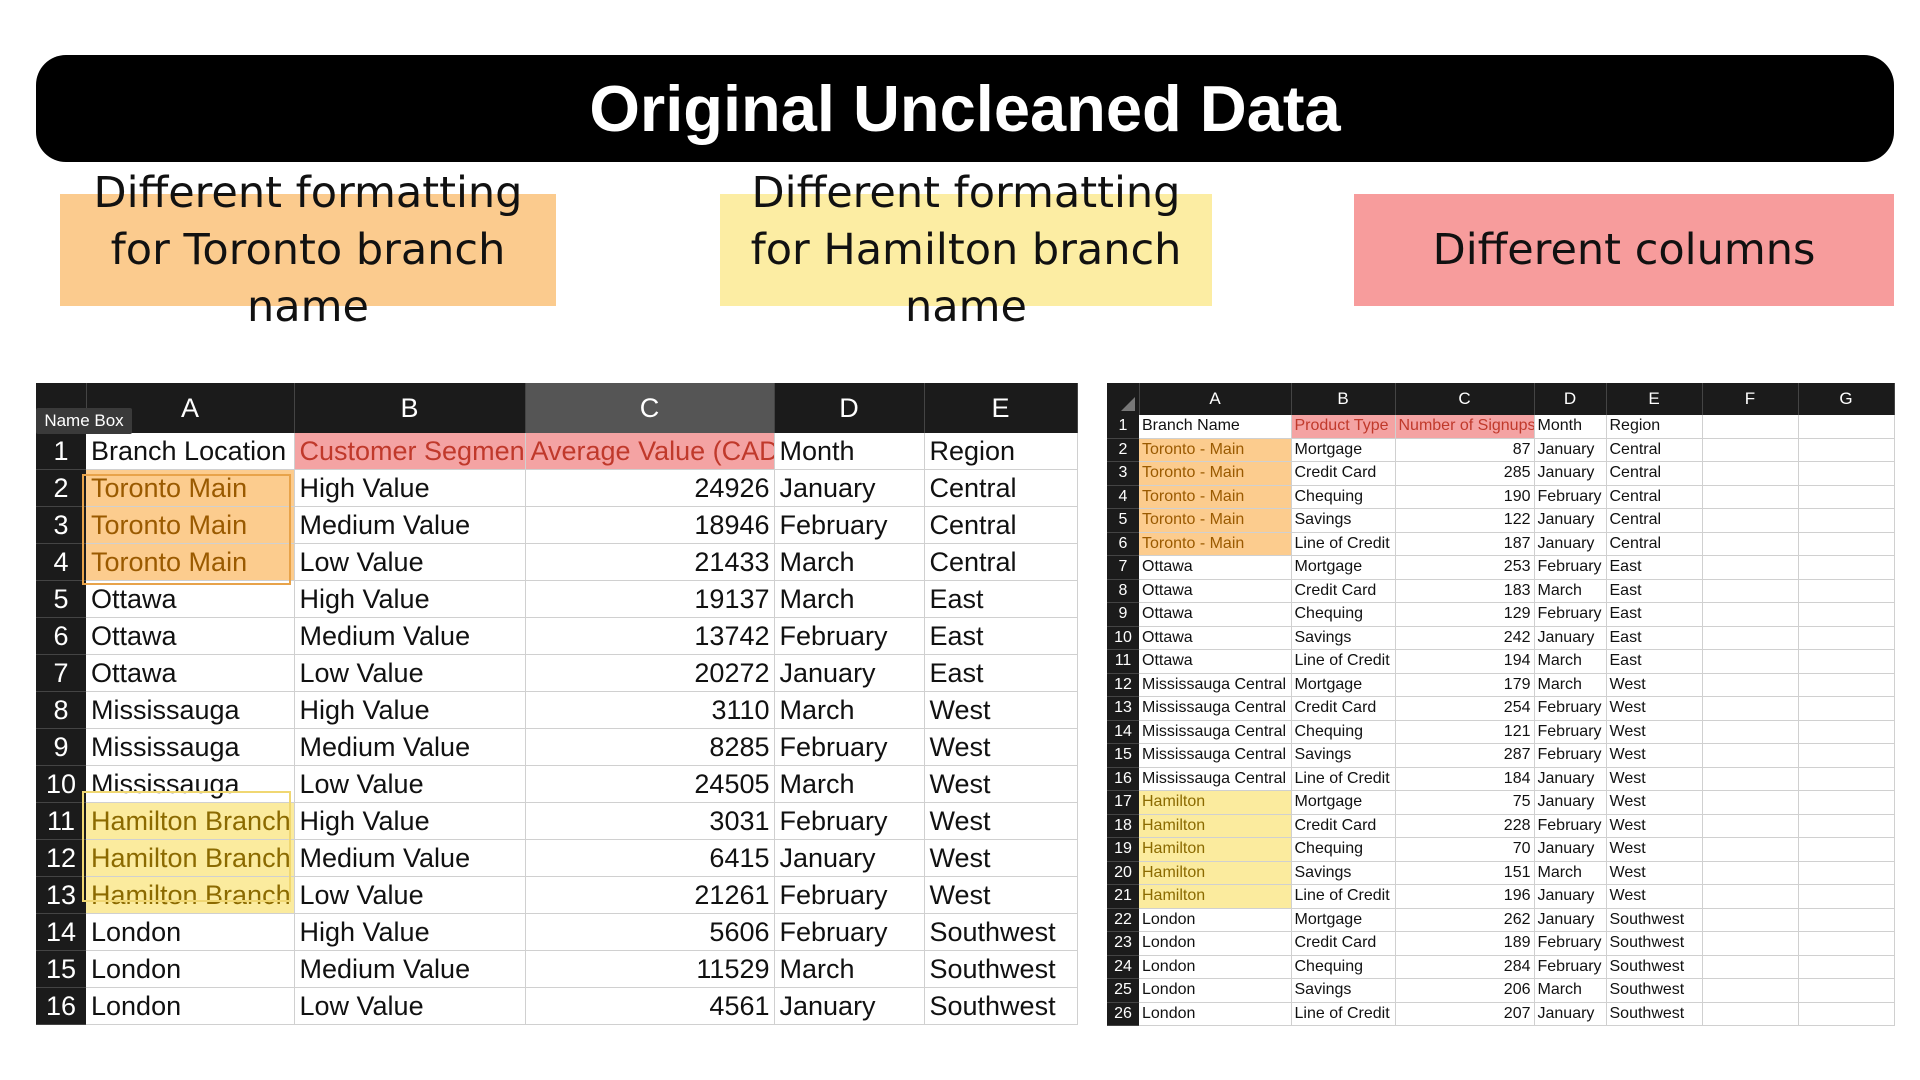 Image resolution: width=1920 pixels, height=1080 pixels. What do you see at coordinates (61, 488) in the screenshot?
I see `row-header: 2` at bounding box center [61, 488].